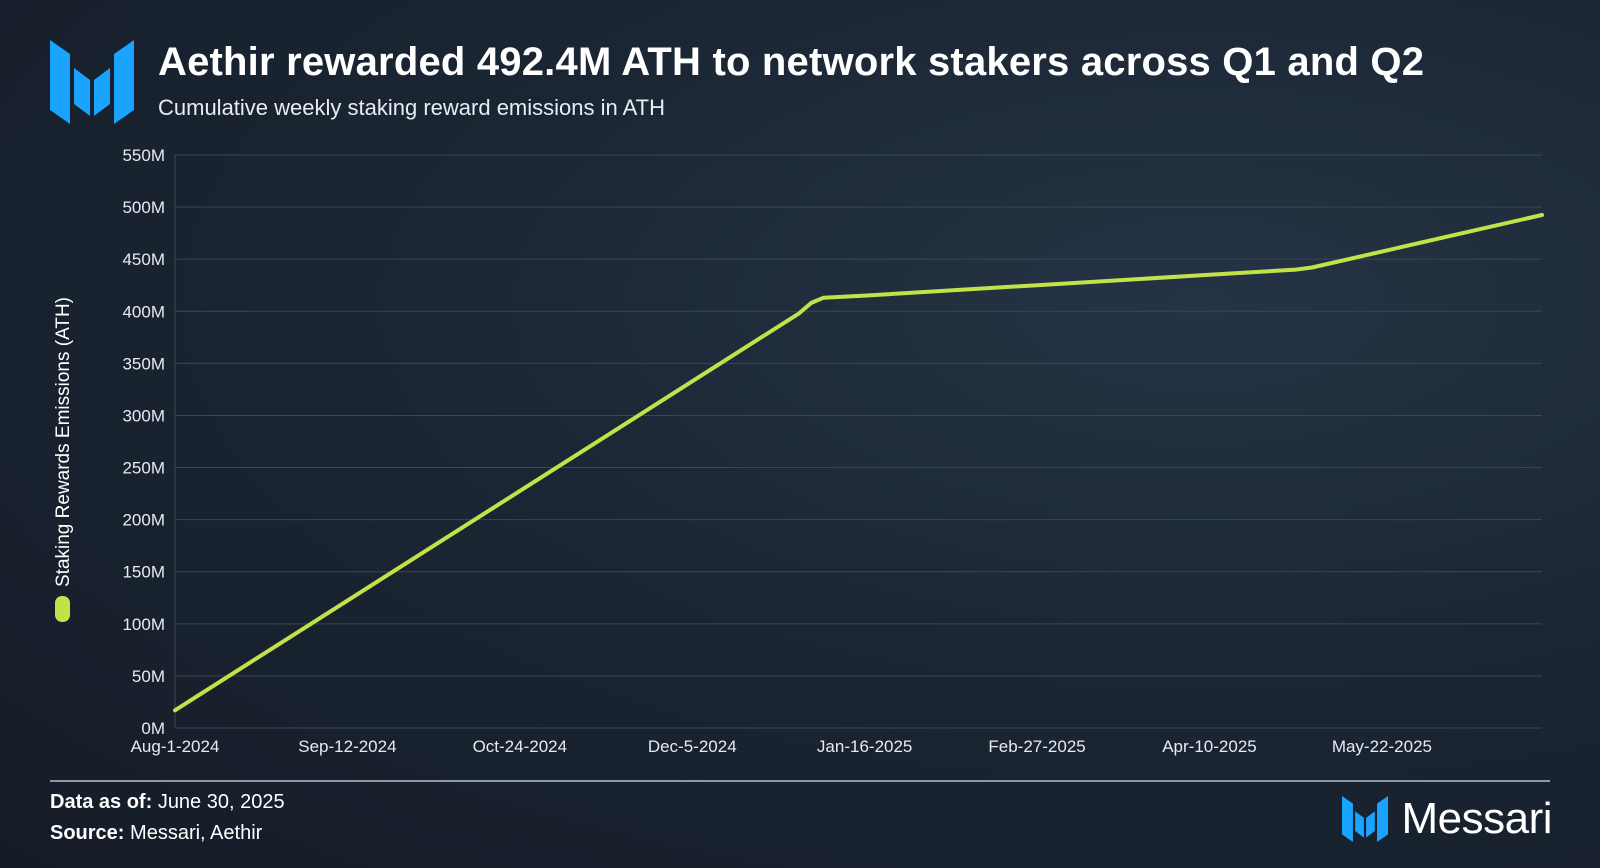 The width and height of the screenshot is (1600, 868). Describe the element at coordinates (143, 624) in the screenshot. I see `y-tick-label: 100M` at that location.